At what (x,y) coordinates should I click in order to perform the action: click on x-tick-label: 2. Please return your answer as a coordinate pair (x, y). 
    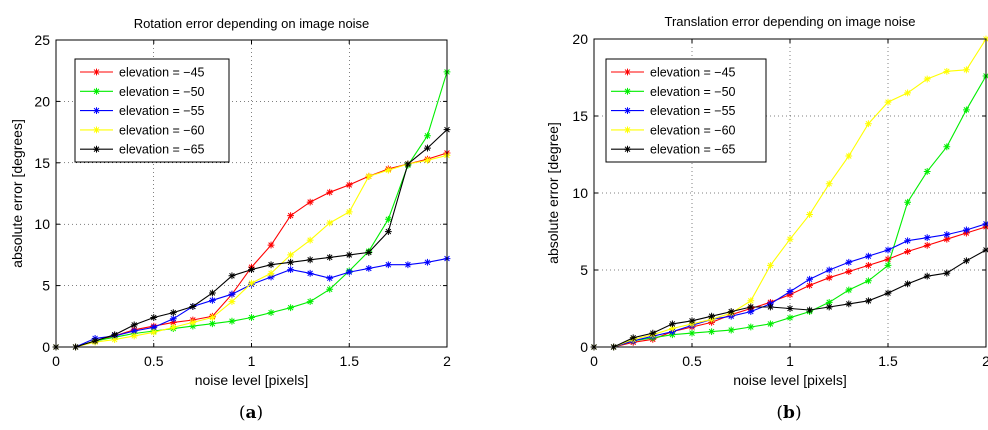
    Looking at the image, I should click on (447, 361).